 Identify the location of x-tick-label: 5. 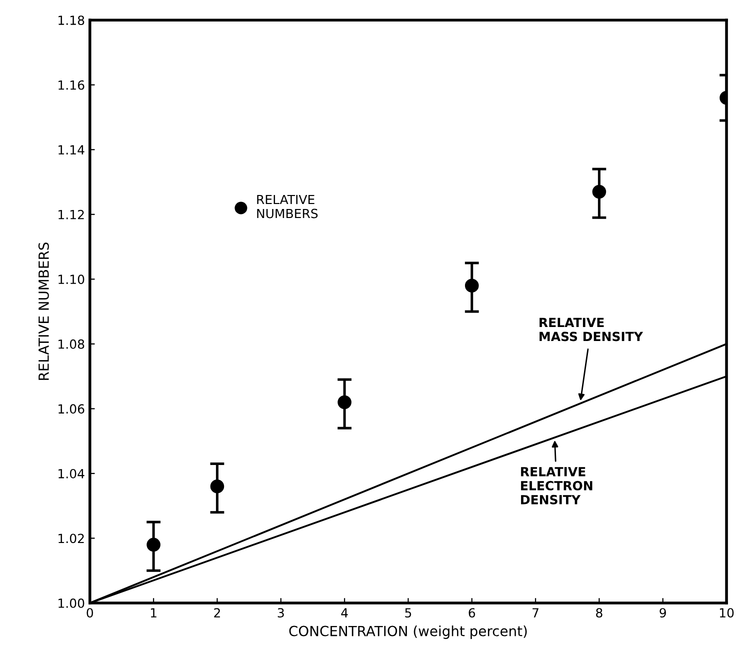
(408, 613).